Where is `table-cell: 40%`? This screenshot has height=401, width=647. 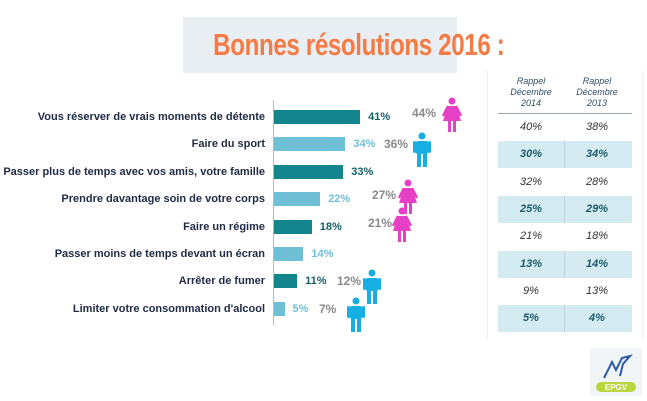
table-cell: 40% is located at coordinates (531, 127).